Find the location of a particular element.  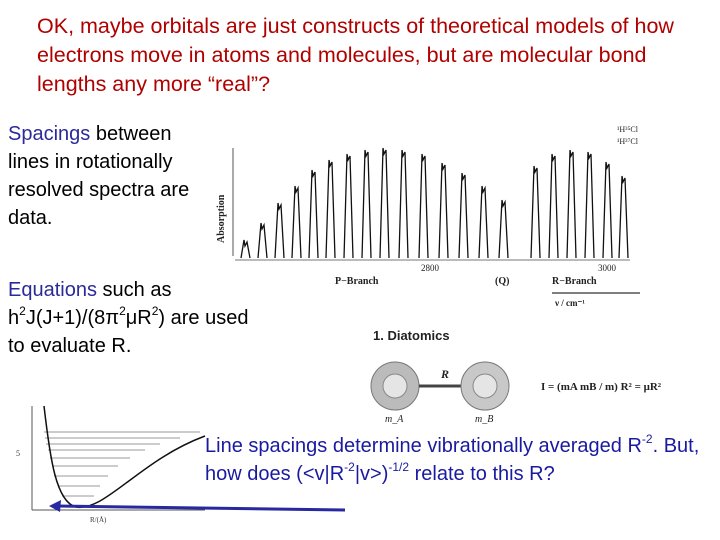

p3-part-b: . But, how does (<v|R is located at coordinates (452, 460).